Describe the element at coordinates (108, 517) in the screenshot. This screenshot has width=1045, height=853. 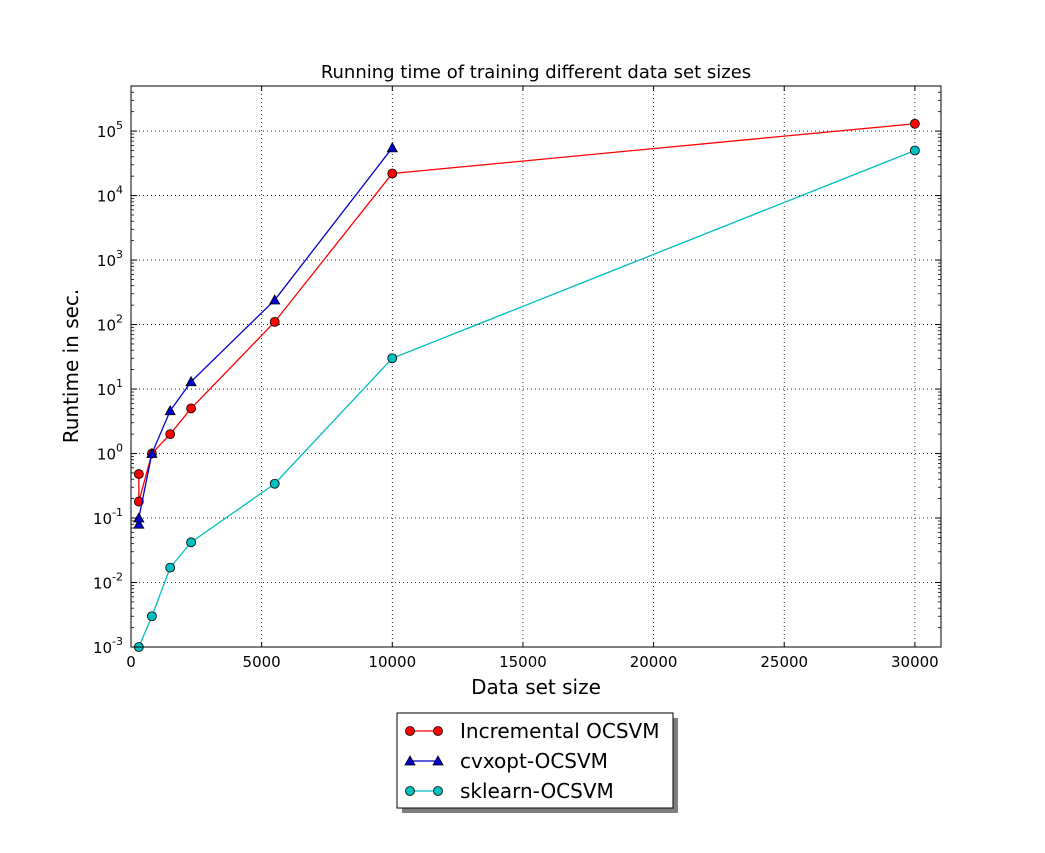
I see `y-tick-label: 10⁻¹` at that location.